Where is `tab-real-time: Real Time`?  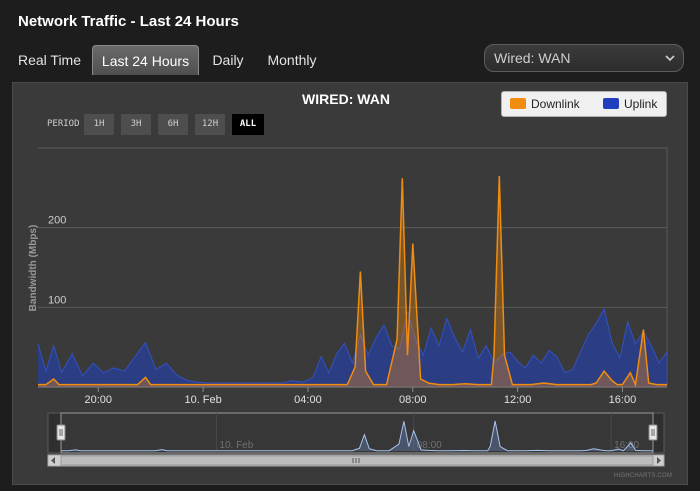 tab-real-time: Real Time is located at coordinates (49, 60).